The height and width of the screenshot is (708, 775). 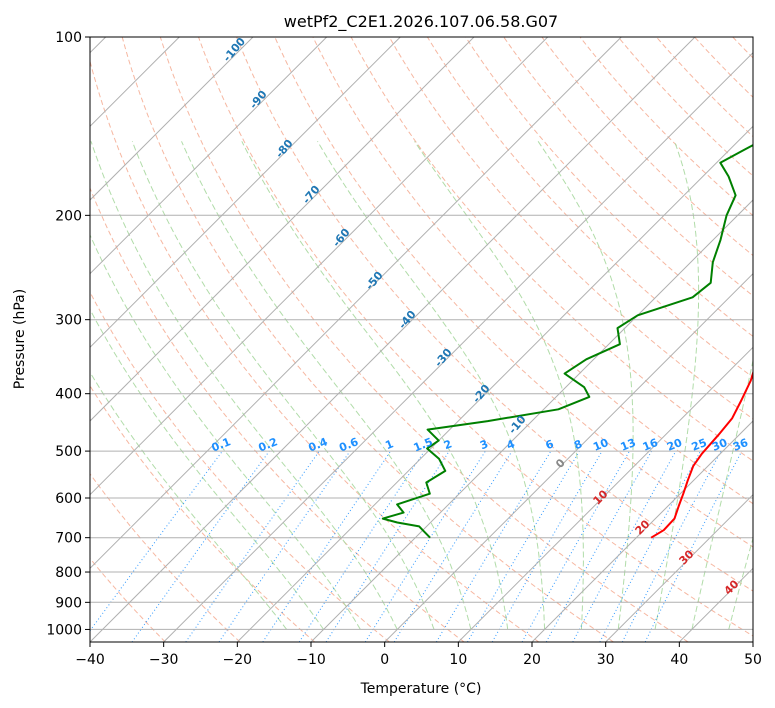 What do you see at coordinates (732, 587) in the screenshot?
I see `moist-adiabat-label: 40` at bounding box center [732, 587].